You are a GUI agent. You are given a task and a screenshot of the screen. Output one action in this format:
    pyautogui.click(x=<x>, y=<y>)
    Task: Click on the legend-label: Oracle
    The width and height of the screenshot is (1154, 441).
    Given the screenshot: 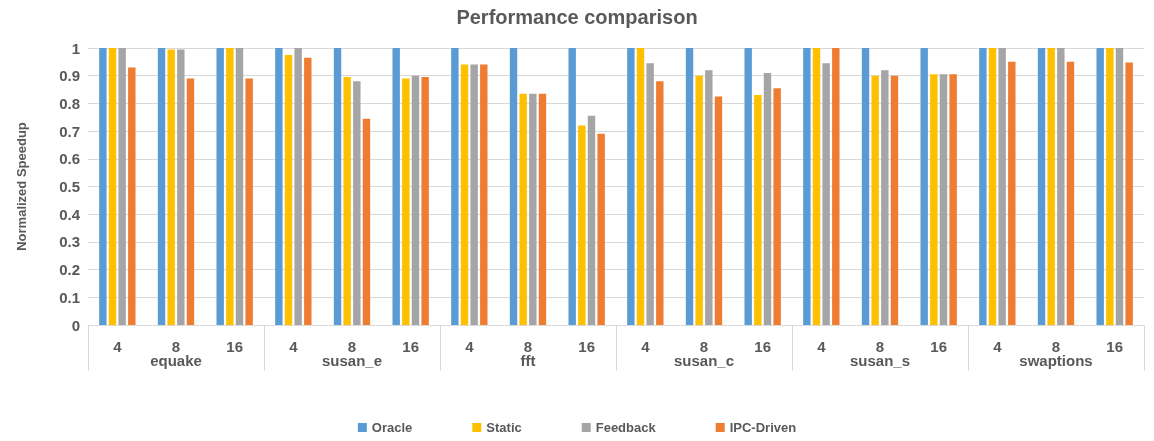 What is the action you would take?
    pyautogui.click(x=392, y=427)
    